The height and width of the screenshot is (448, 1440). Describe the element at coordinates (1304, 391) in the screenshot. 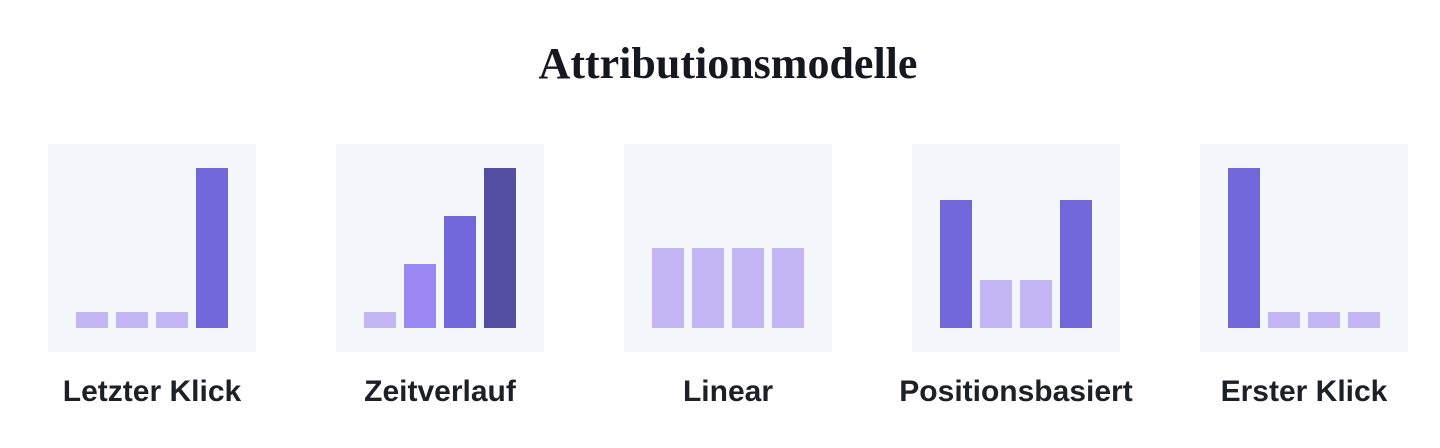

I see `model-label: Erster Klick` at that location.